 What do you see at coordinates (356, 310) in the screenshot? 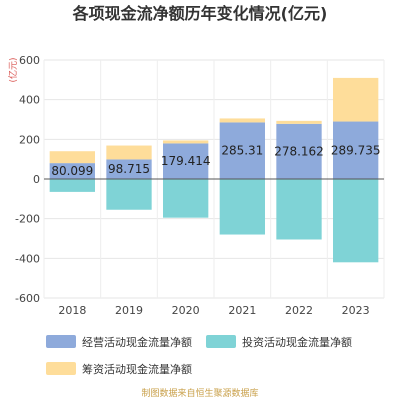
I see `x-tick-label: 2023` at bounding box center [356, 310].